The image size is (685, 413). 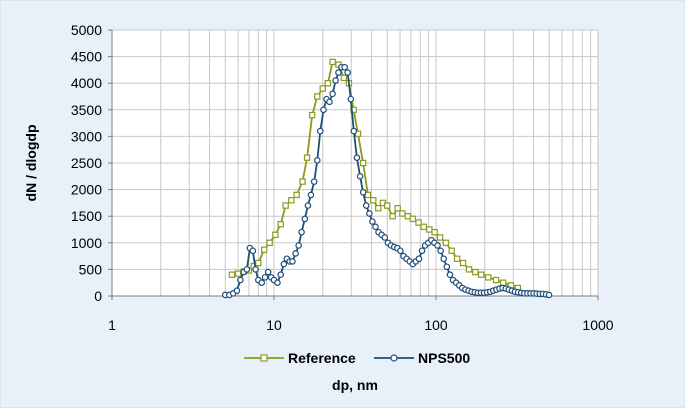 What do you see at coordinates (86, 163) in the screenshot?
I see `y-tick-label: 2500` at bounding box center [86, 163].